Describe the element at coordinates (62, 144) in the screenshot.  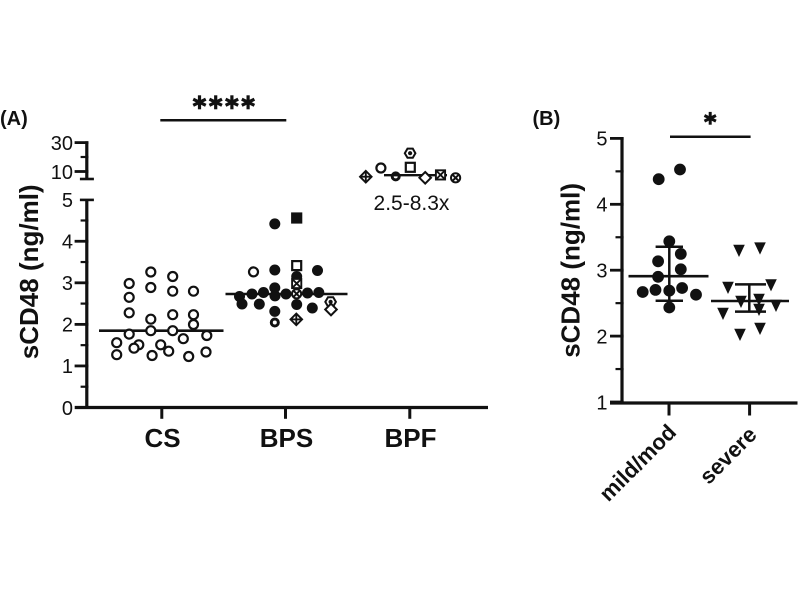
I see `svg-text: 30` at that location.